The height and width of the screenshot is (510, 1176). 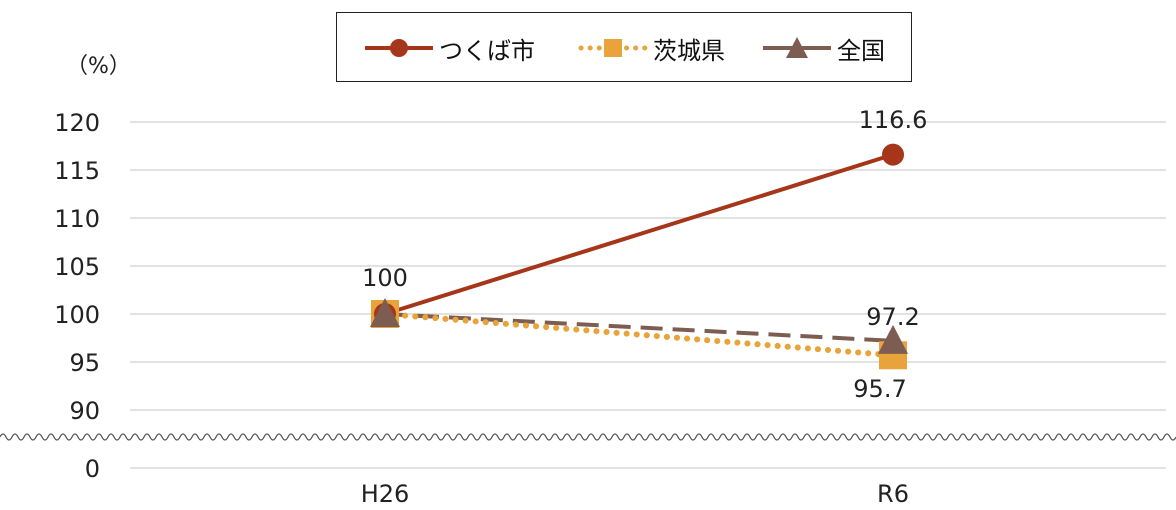 What do you see at coordinates (84, 411) in the screenshot?
I see `y-tick-label-90: 90` at bounding box center [84, 411].